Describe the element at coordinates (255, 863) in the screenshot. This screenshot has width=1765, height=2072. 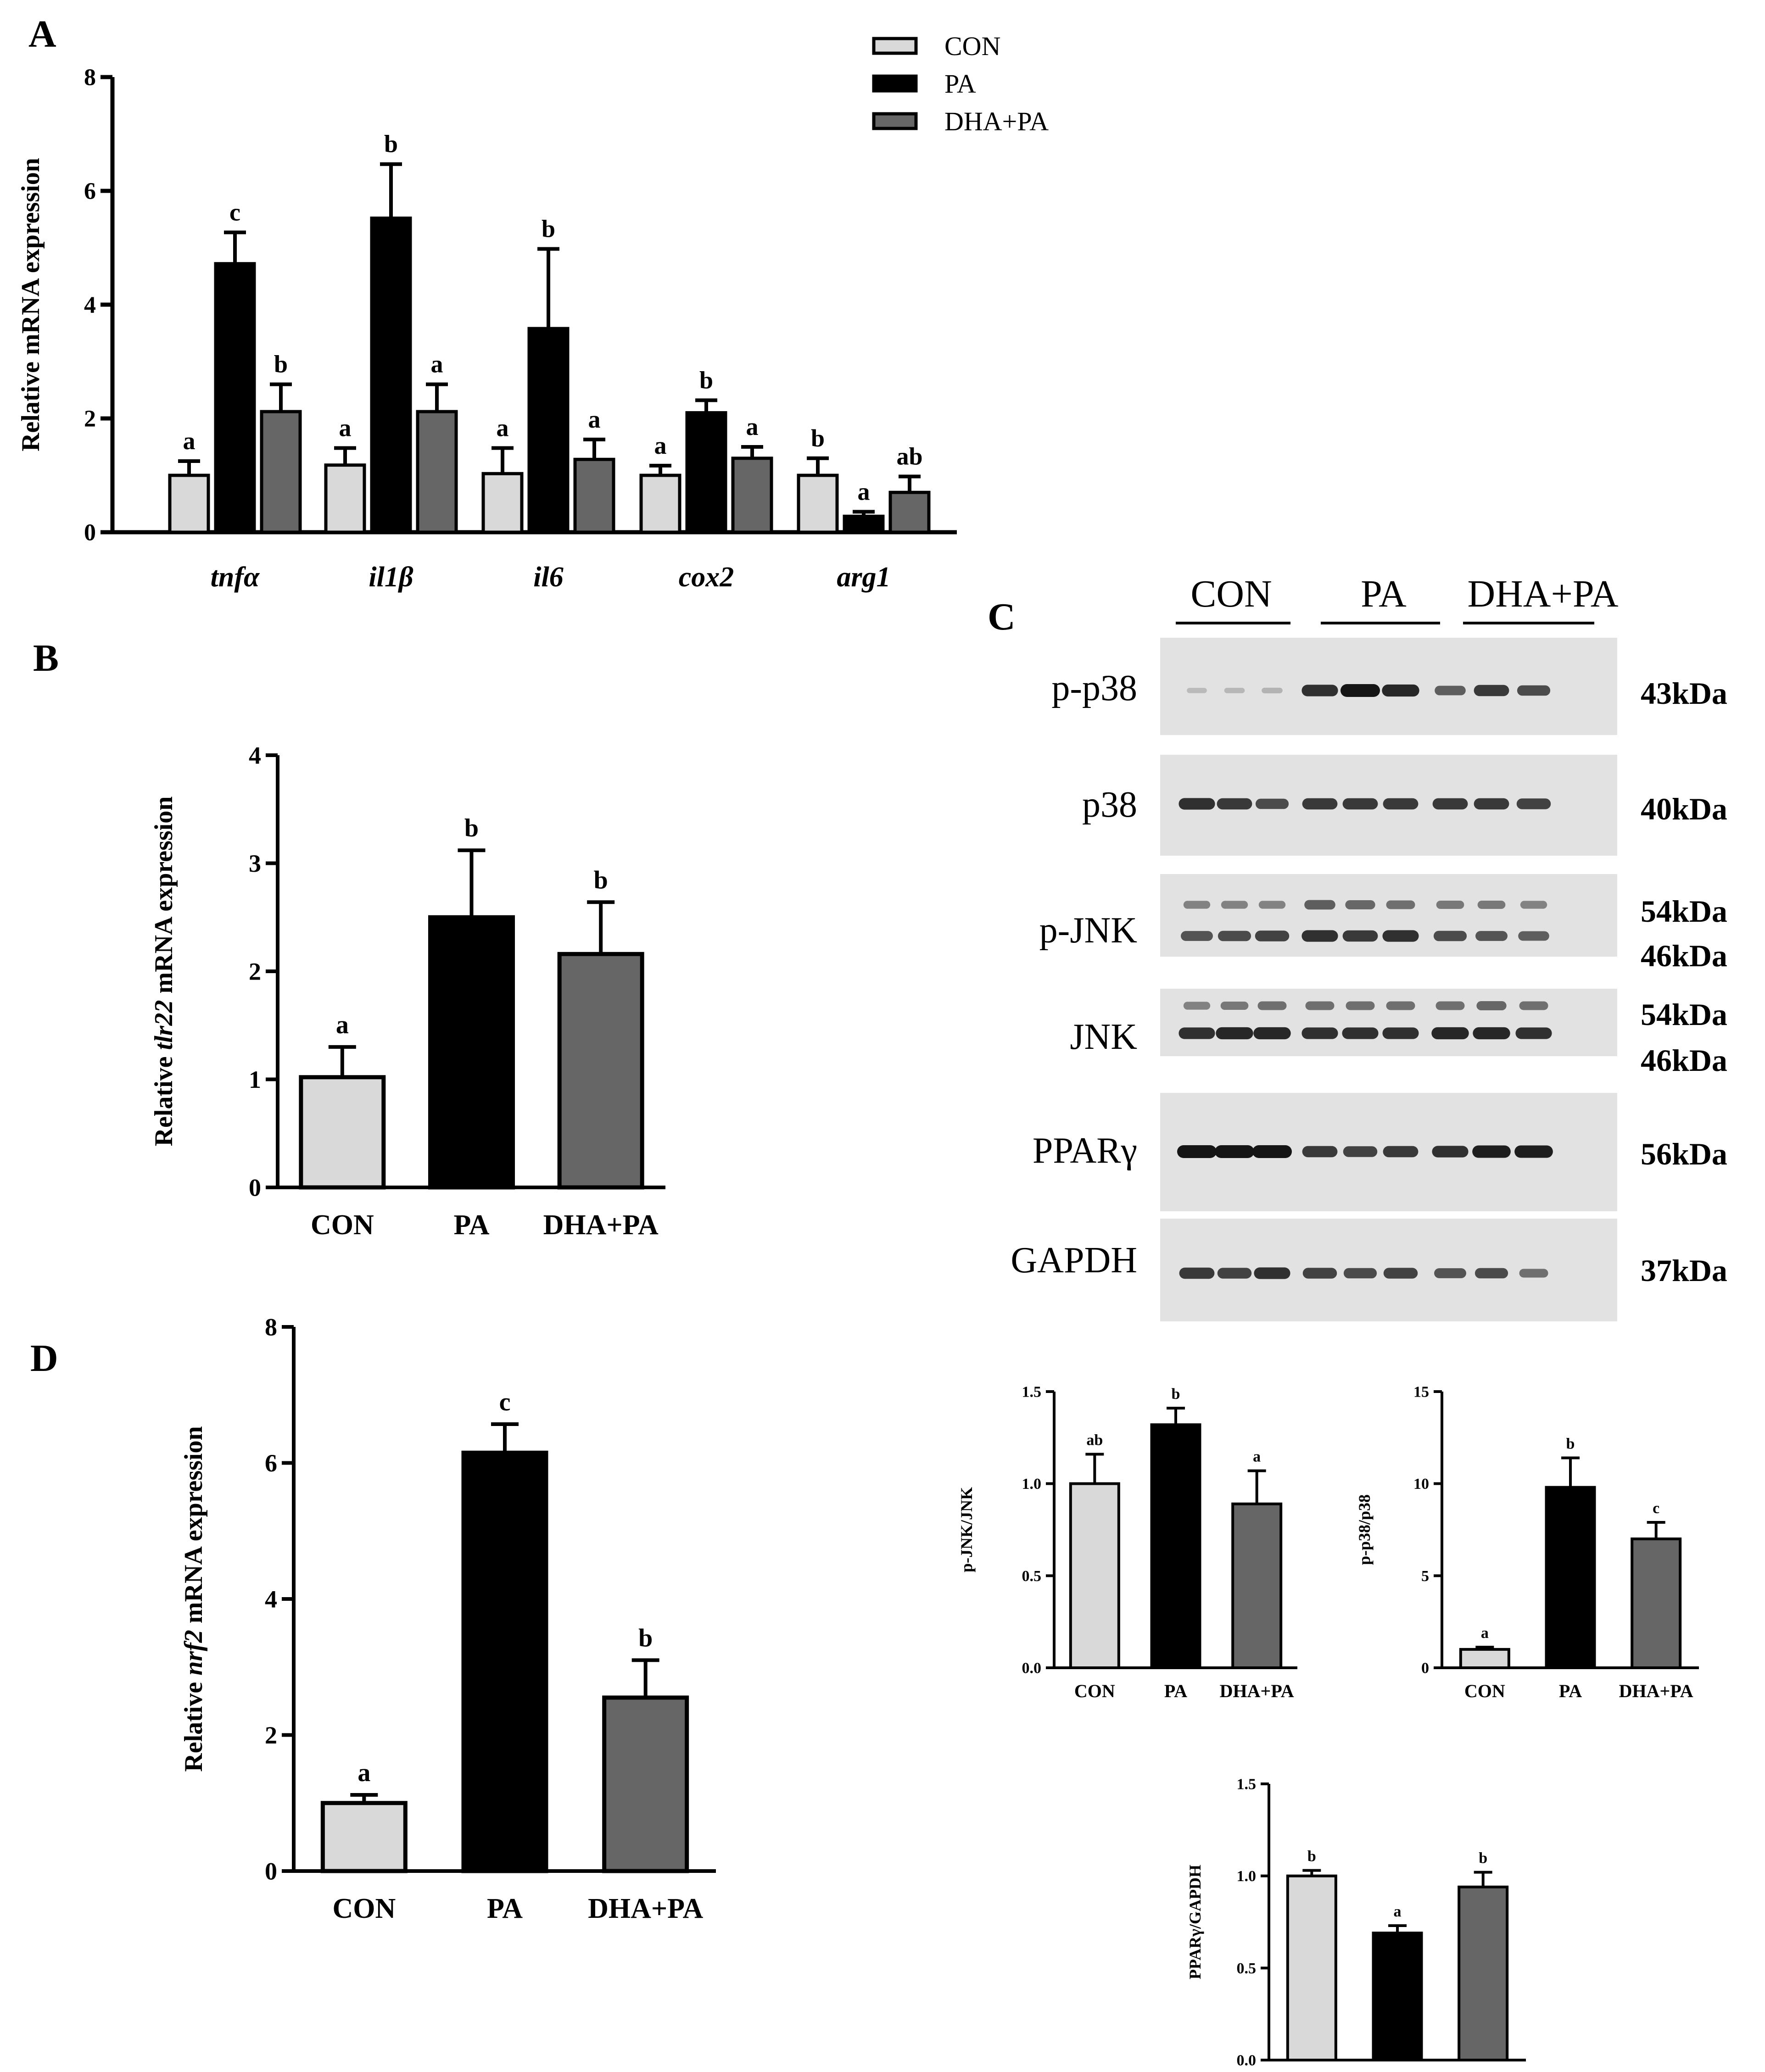
I see `y-tick-label: 3` at that location.